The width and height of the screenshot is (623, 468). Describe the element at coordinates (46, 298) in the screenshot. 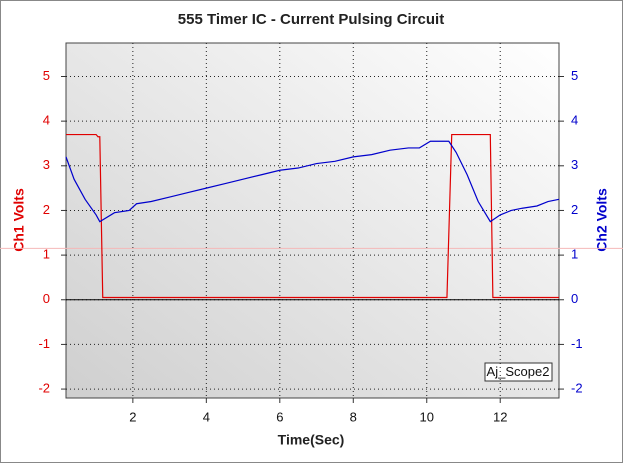

I see `y-tick-label: 0` at that location.